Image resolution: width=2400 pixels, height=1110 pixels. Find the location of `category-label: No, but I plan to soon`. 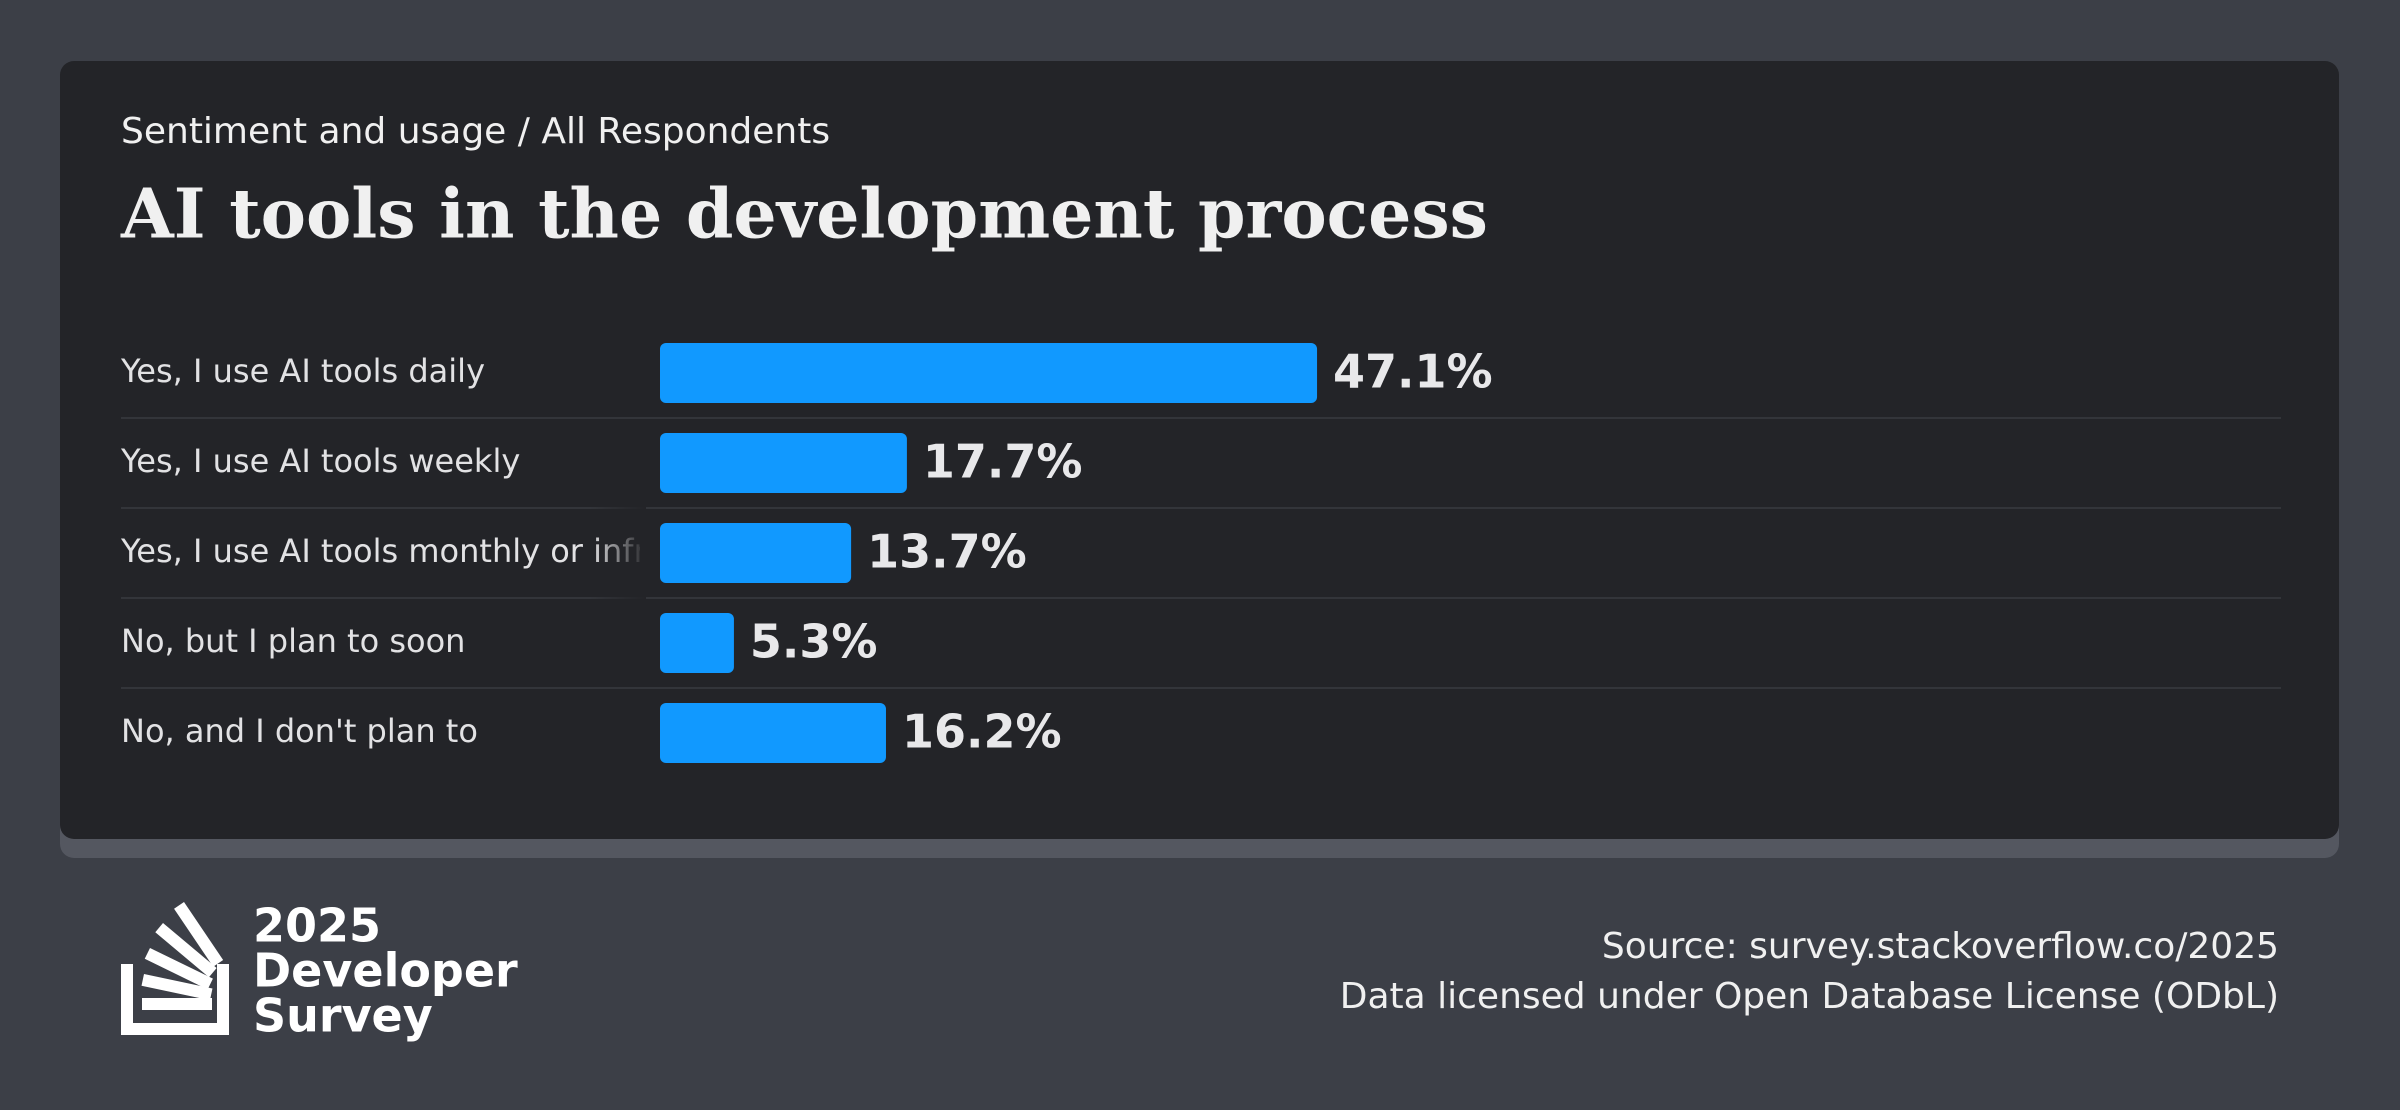

category-label: No, but I plan to soon is located at coordinates (293, 641).